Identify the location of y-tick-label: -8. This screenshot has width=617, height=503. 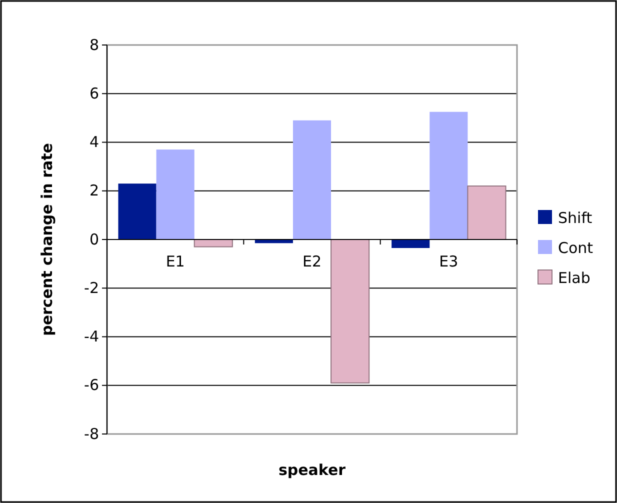
(91, 433).